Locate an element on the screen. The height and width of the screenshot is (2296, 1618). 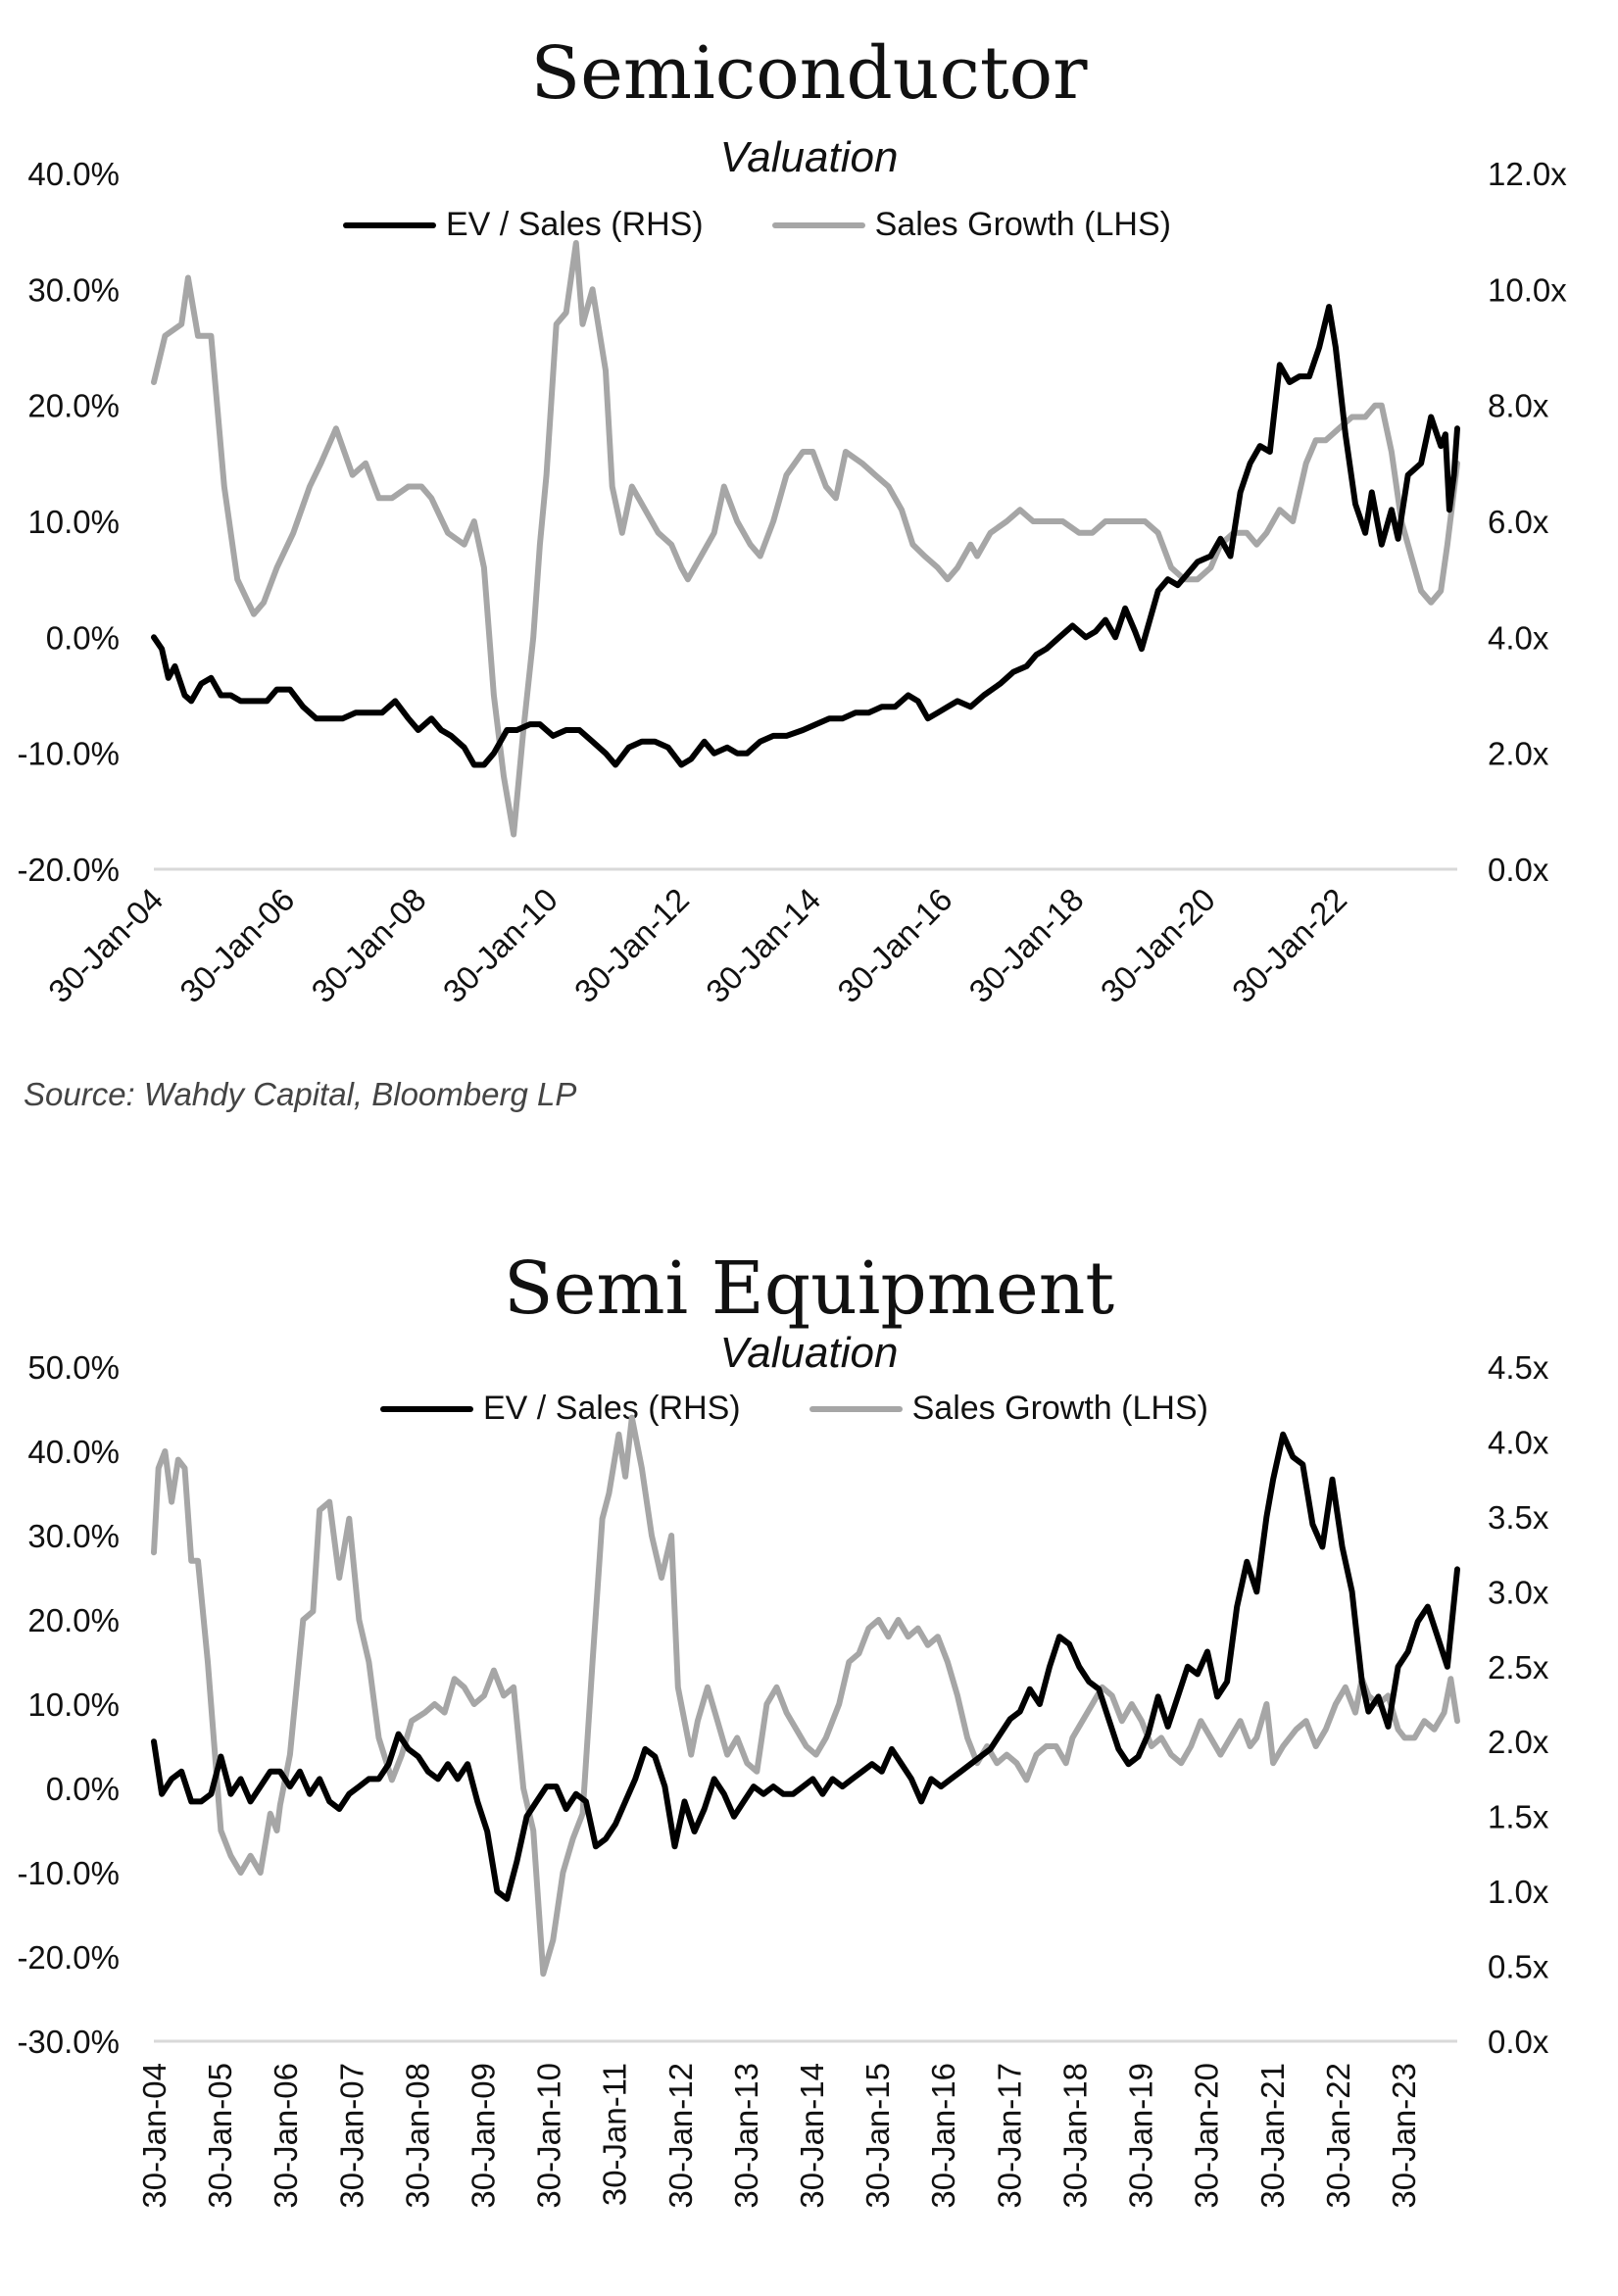
left-tick-label: -30.0% is located at coordinates (68, 2042).